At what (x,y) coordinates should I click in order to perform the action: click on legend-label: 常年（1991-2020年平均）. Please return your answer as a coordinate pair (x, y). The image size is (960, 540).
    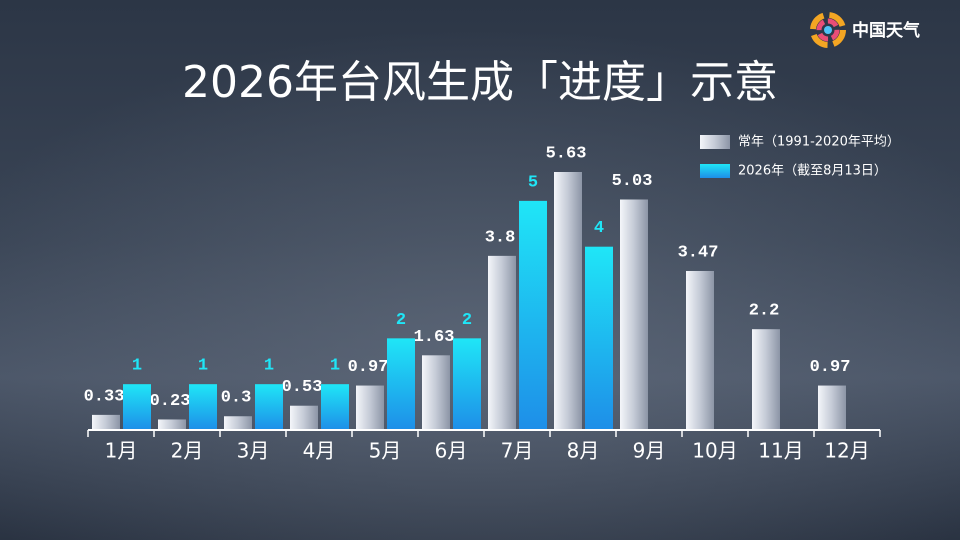
    Looking at the image, I should click on (819, 142).